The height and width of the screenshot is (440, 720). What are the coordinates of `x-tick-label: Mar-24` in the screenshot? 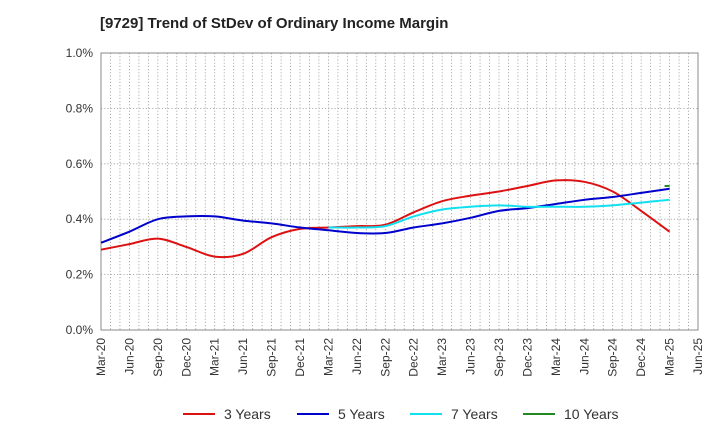 It's located at (556, 357).